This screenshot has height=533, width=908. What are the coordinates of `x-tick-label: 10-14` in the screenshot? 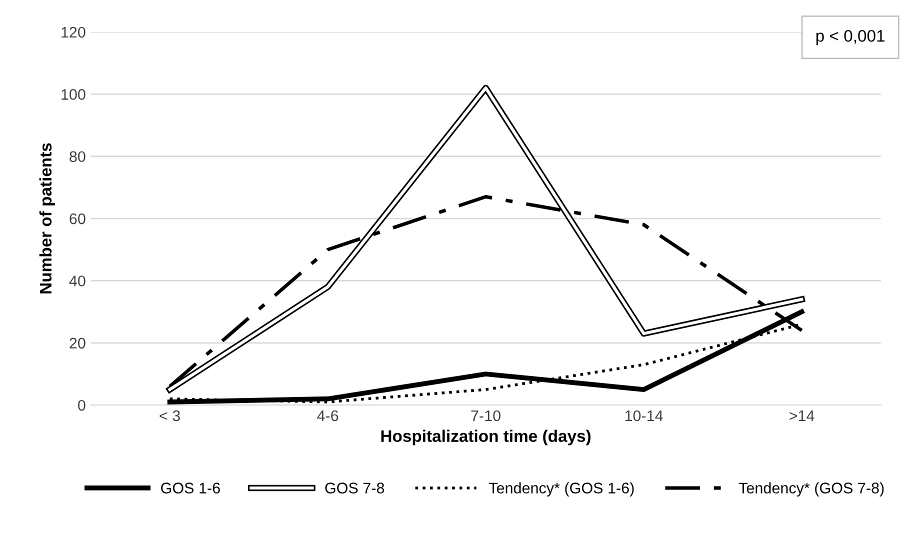 It's located at (644, 416).